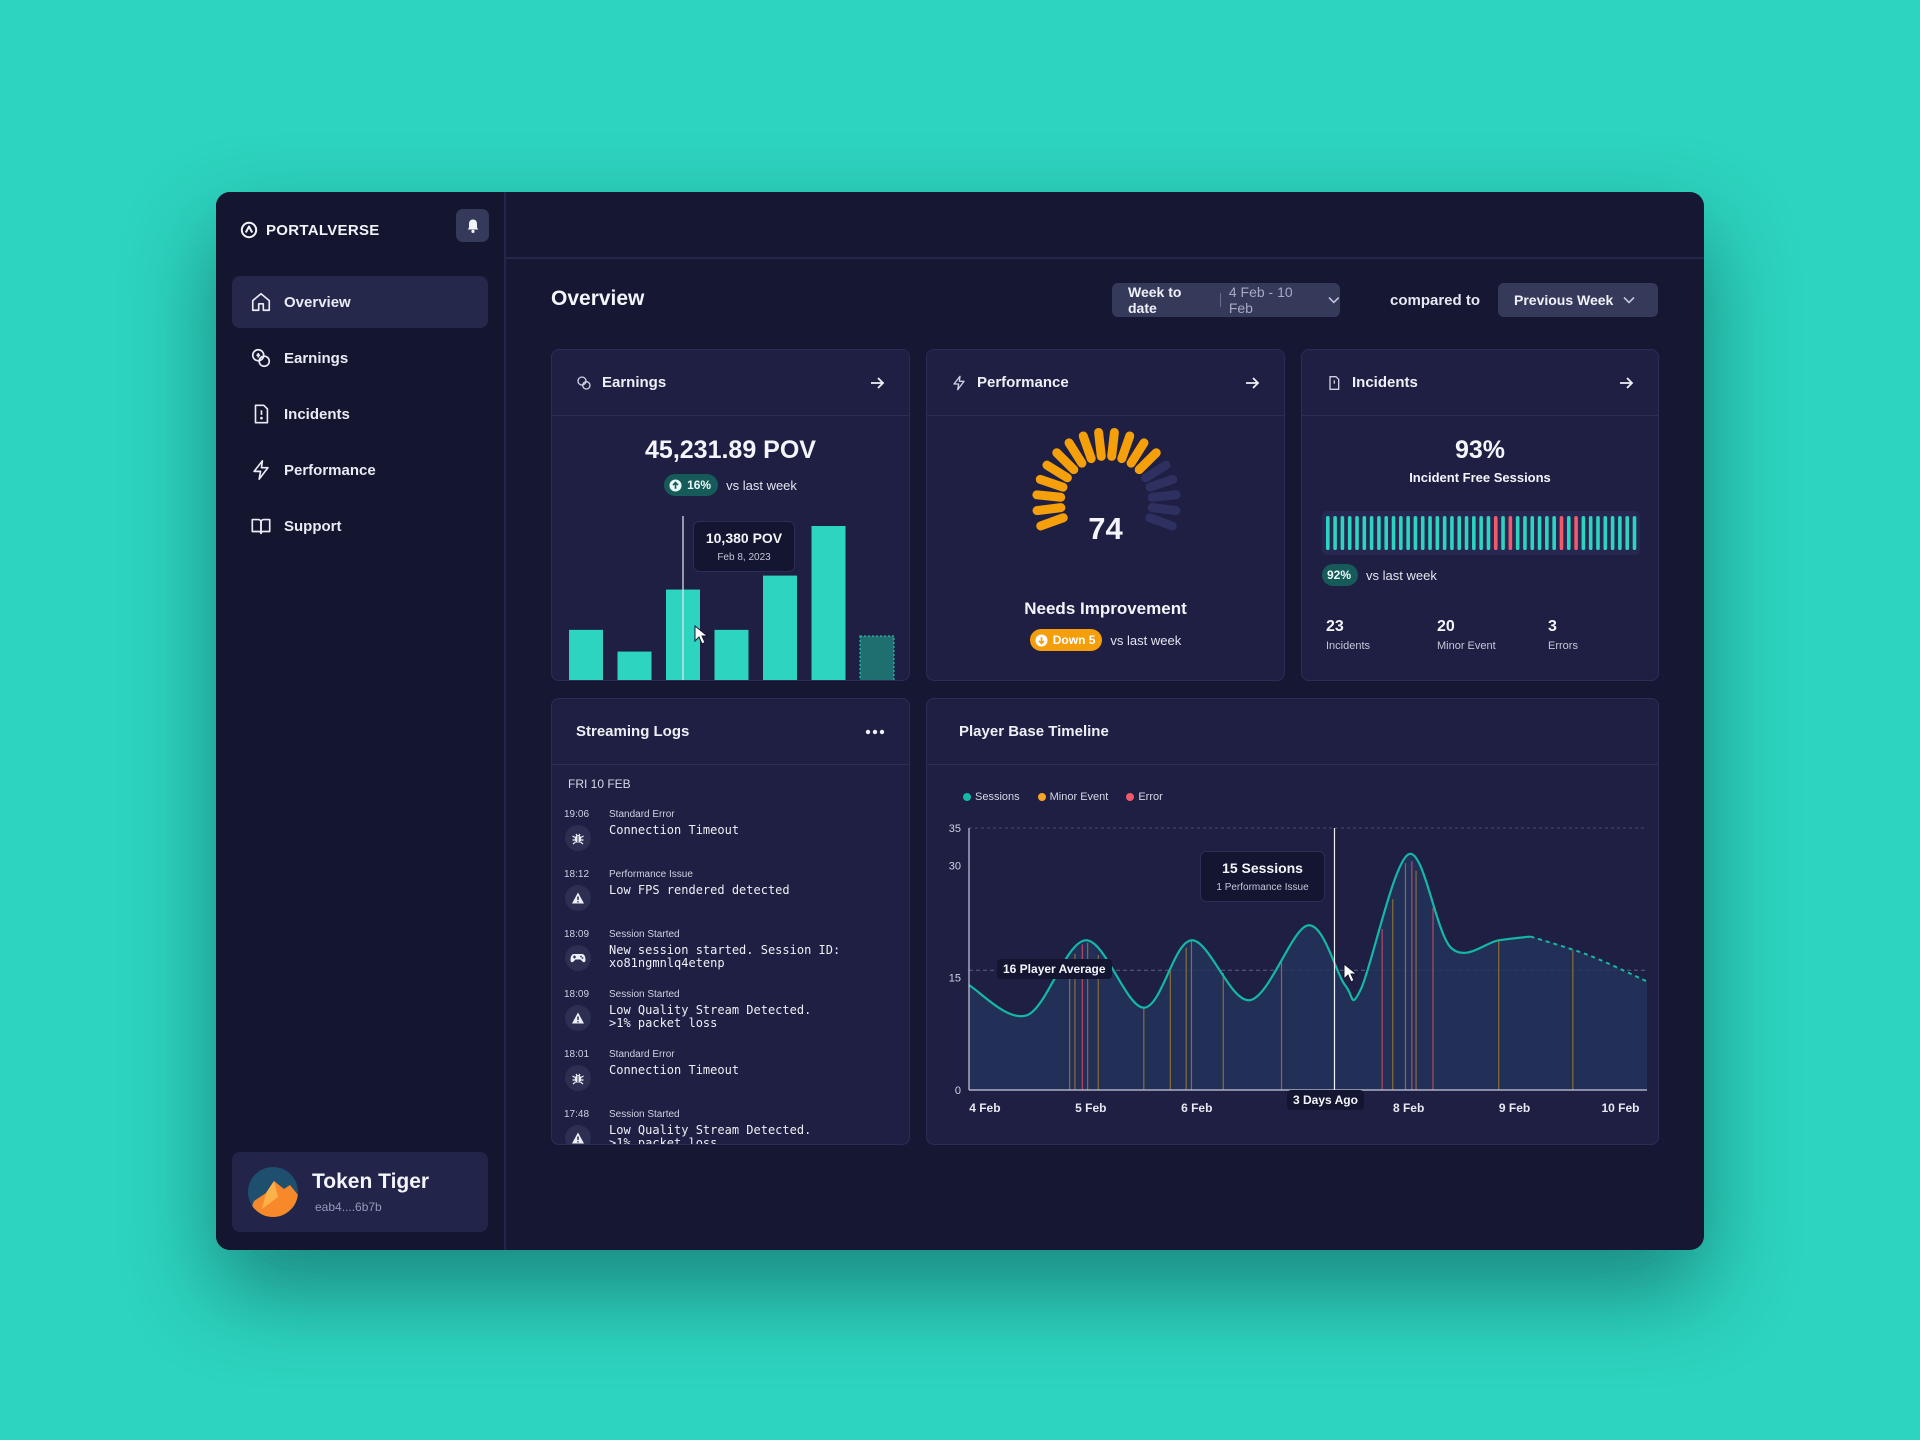 The image size is (1920, 1440). What do you see at coordinates (1490, 575) in the screenshot?
I see `incidents-change-row: 92% vs last week` at bounding box center [1490, 575].